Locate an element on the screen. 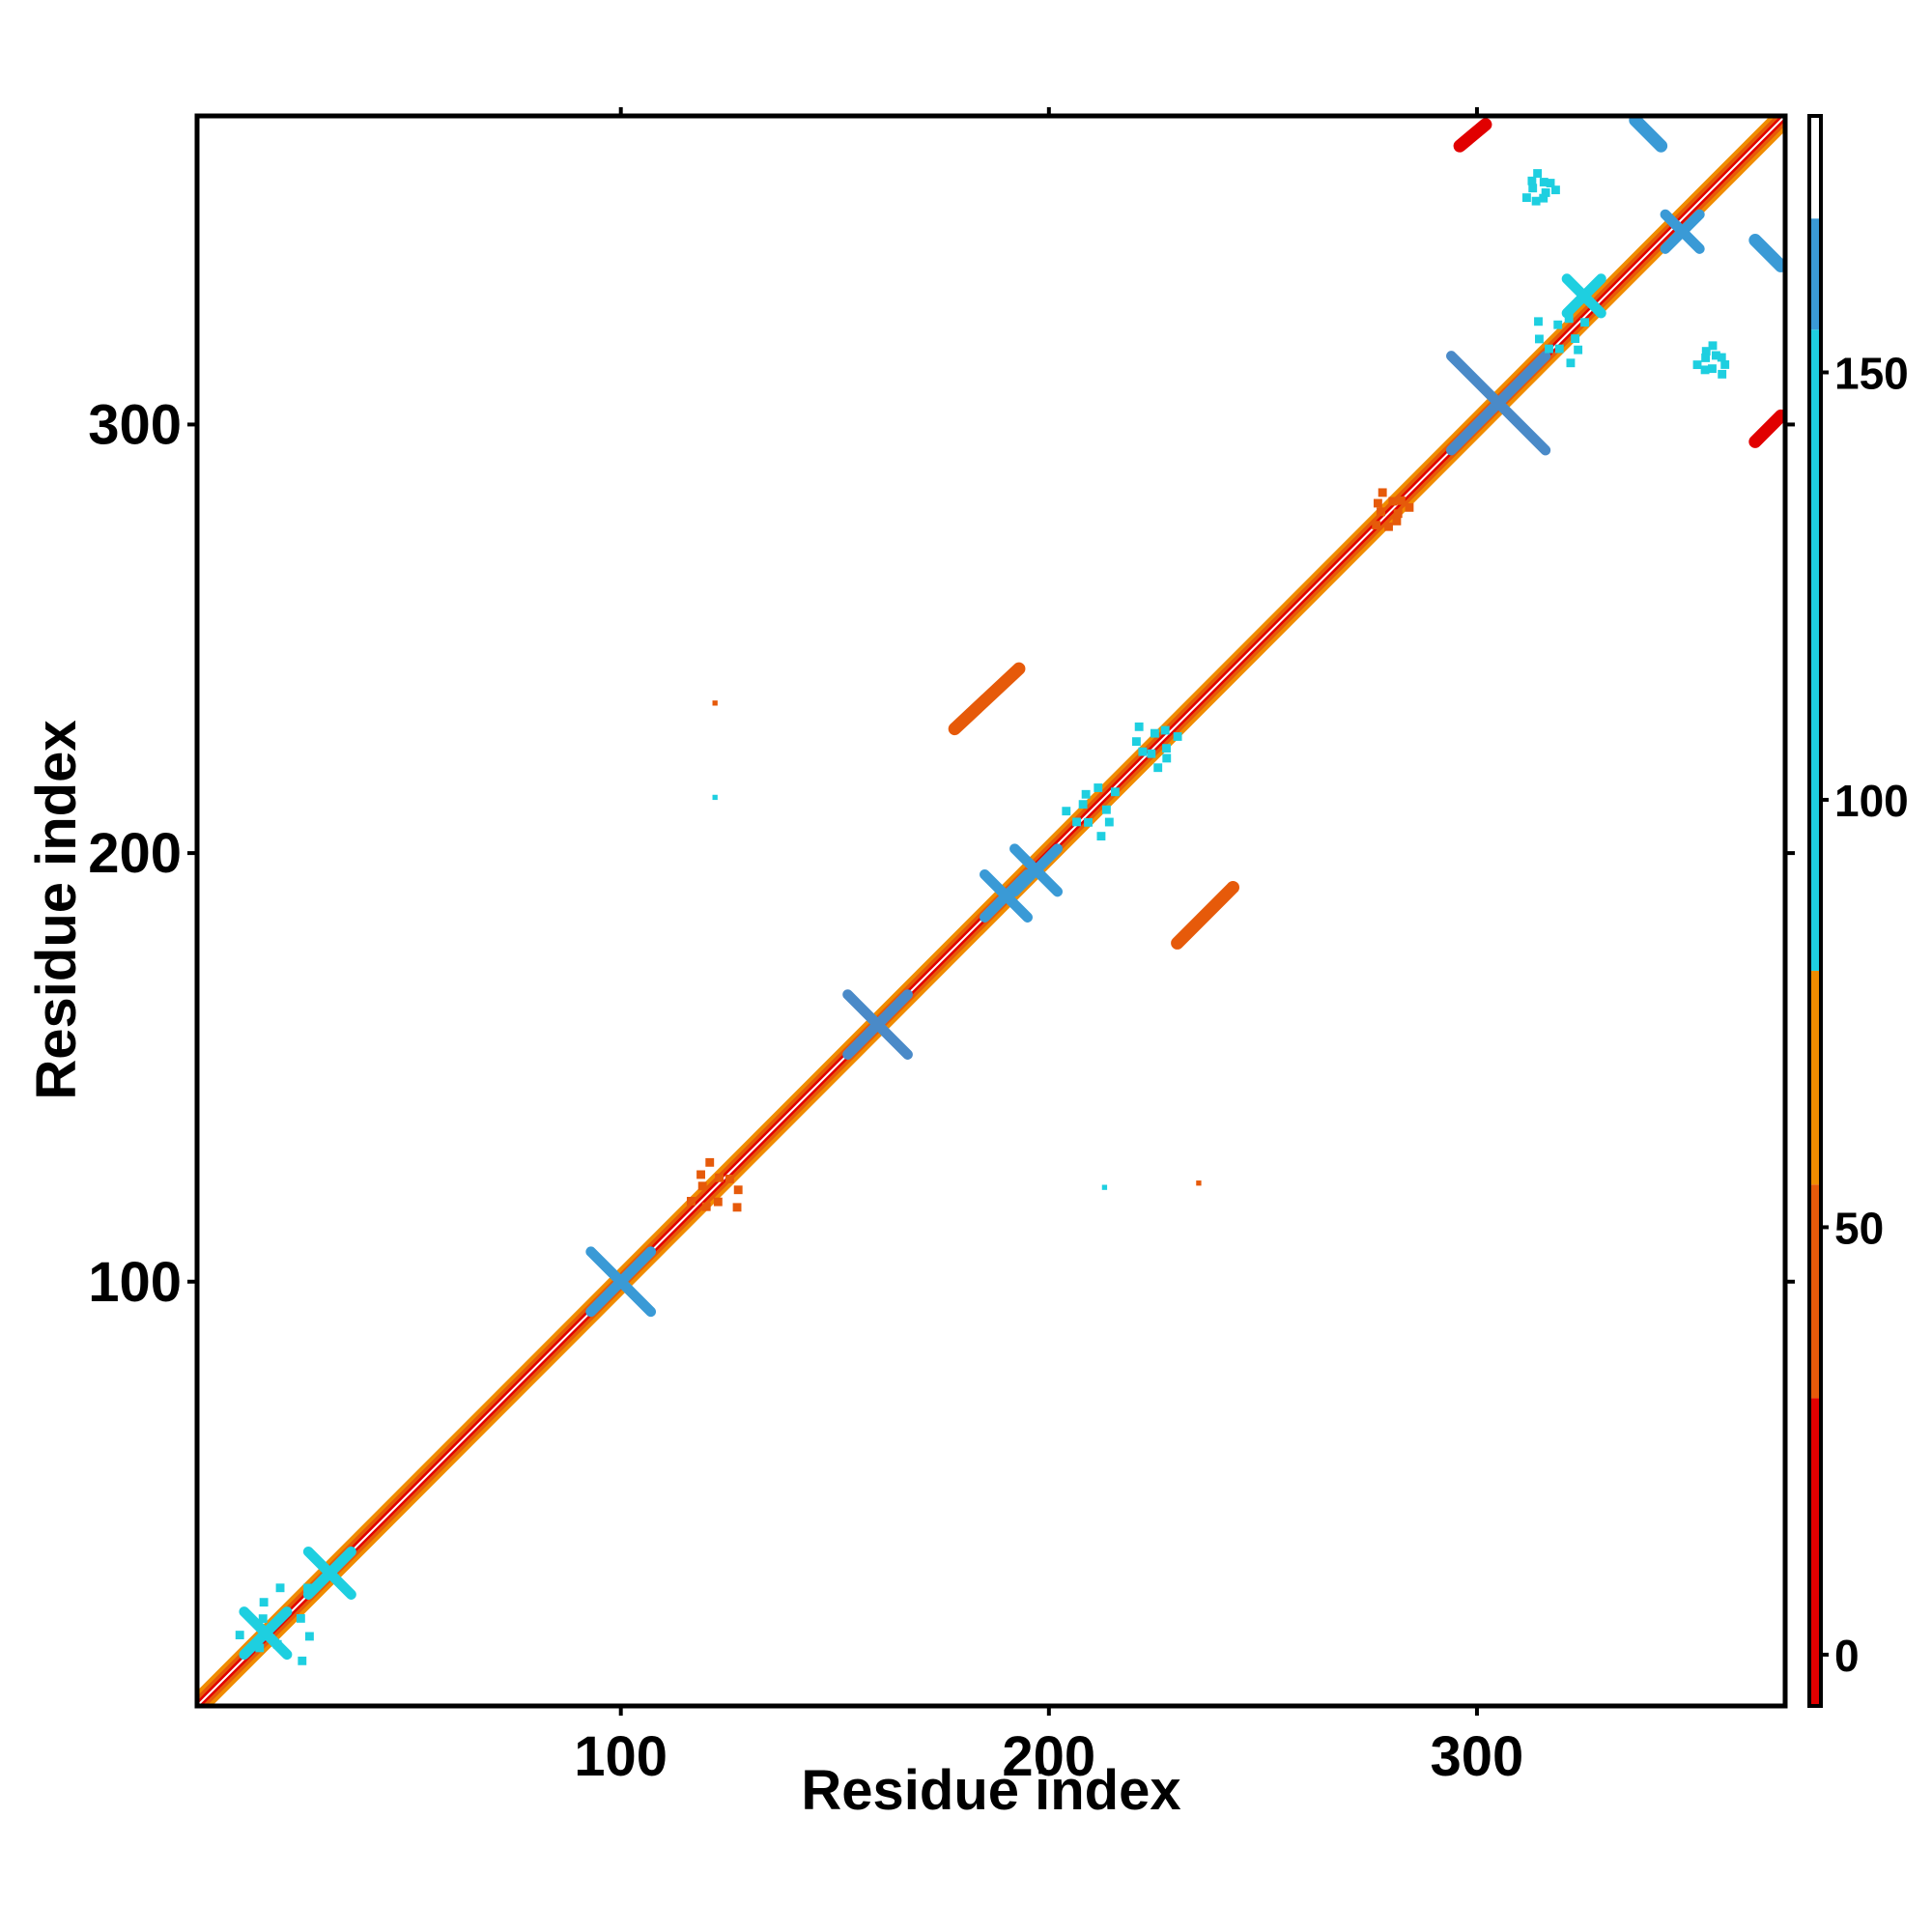 The image size is (1932, 1932). colorbar-frame is located at coordinates (1815, 911).